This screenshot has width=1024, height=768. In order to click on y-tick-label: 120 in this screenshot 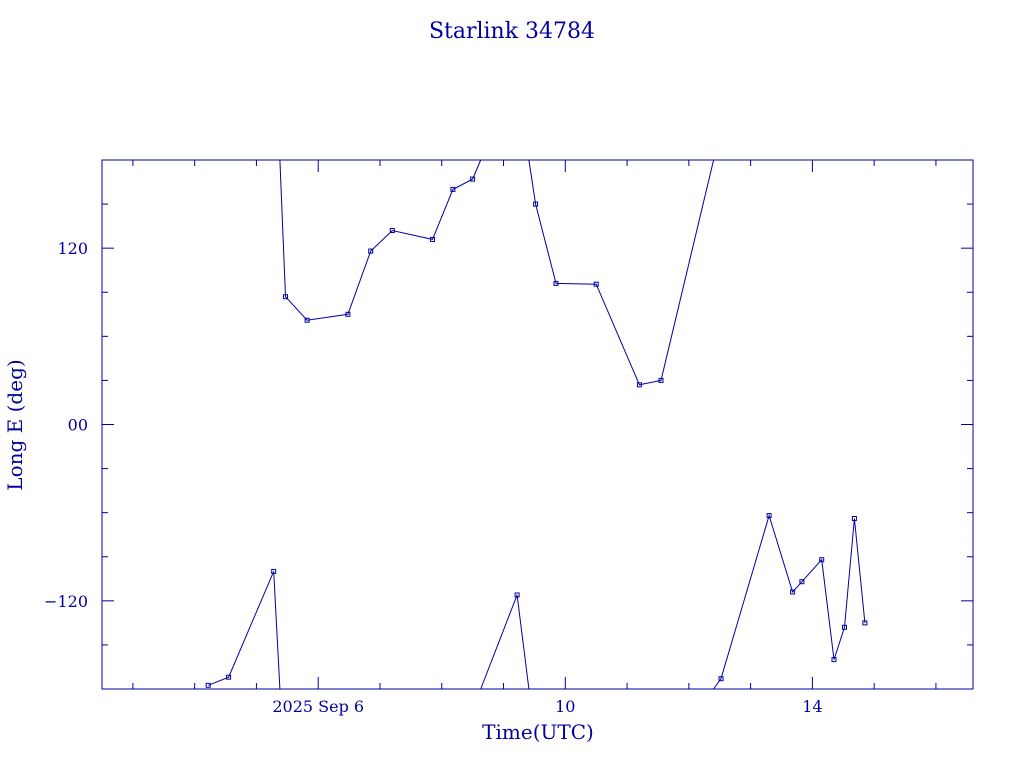, I will do `click(72, 248)`.